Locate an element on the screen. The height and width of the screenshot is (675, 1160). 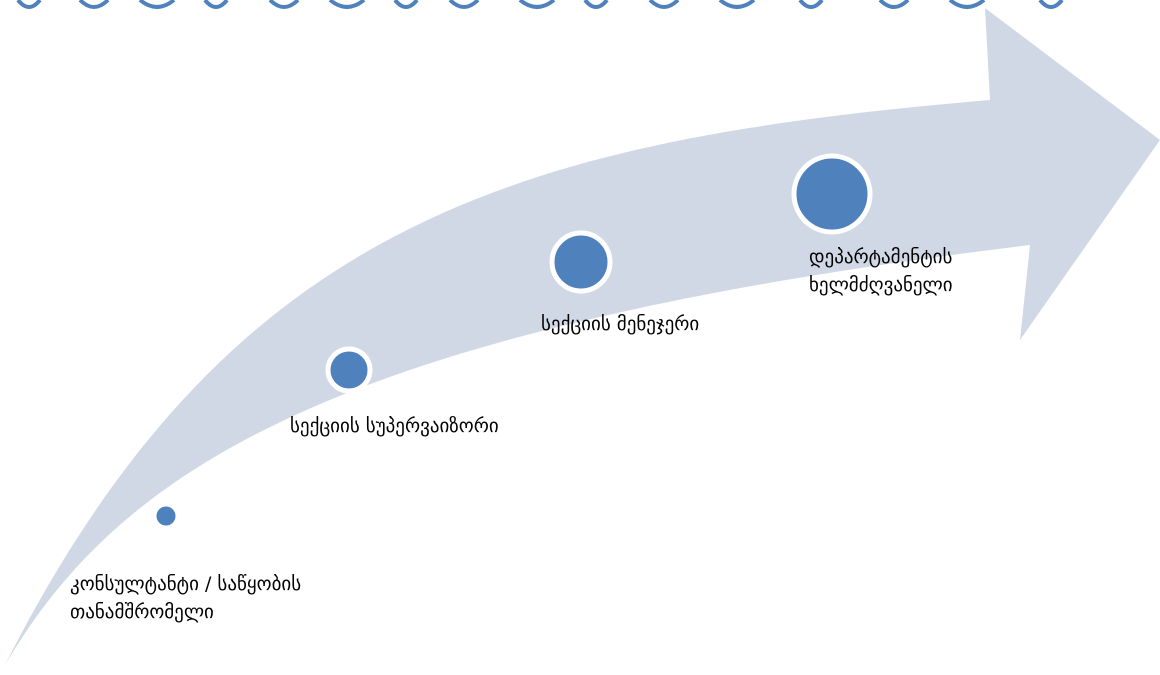
step-consultant: კონსულტანტი / საწყობის თანამშრომელი is located at coordinates (188, 562).